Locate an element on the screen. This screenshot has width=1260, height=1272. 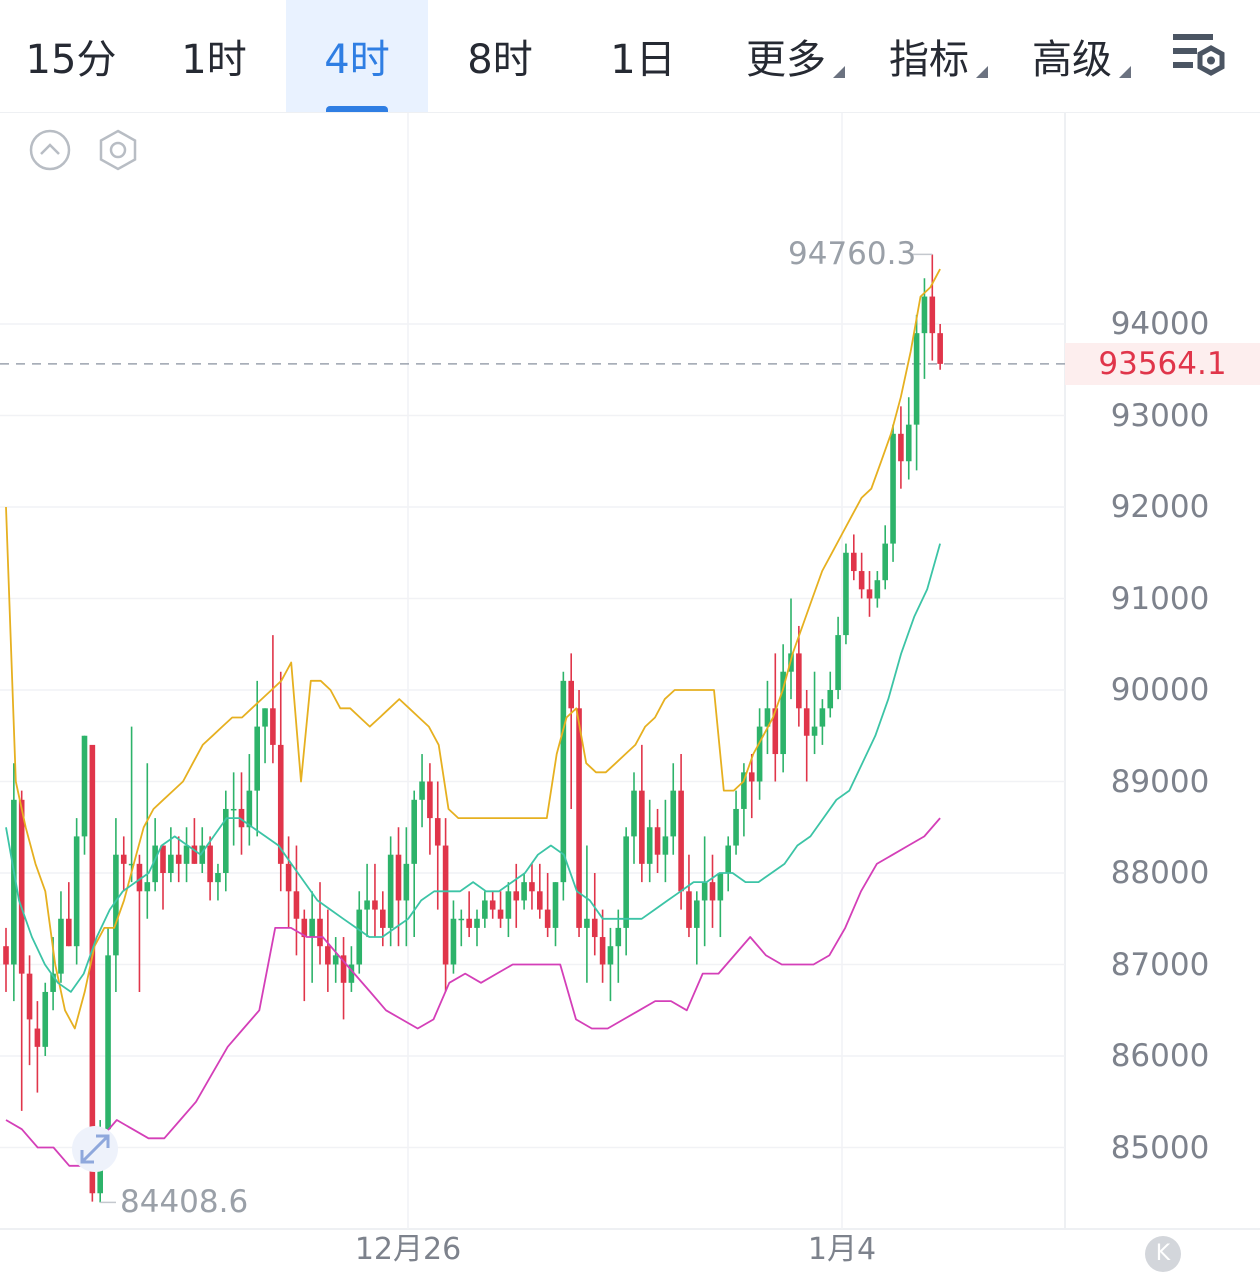
dropdown-caret-icon is located at coordinates (839, 72).